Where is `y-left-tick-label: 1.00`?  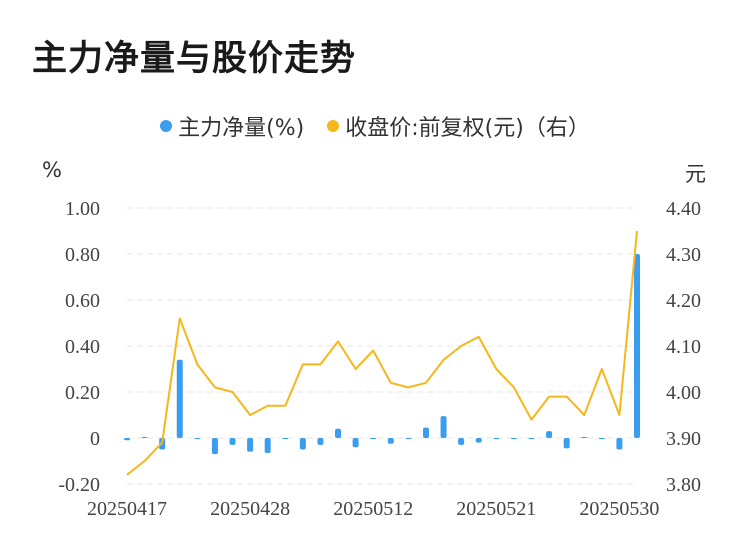 y-left-tick-label: 1.00 is located at coordinates (82, 209).